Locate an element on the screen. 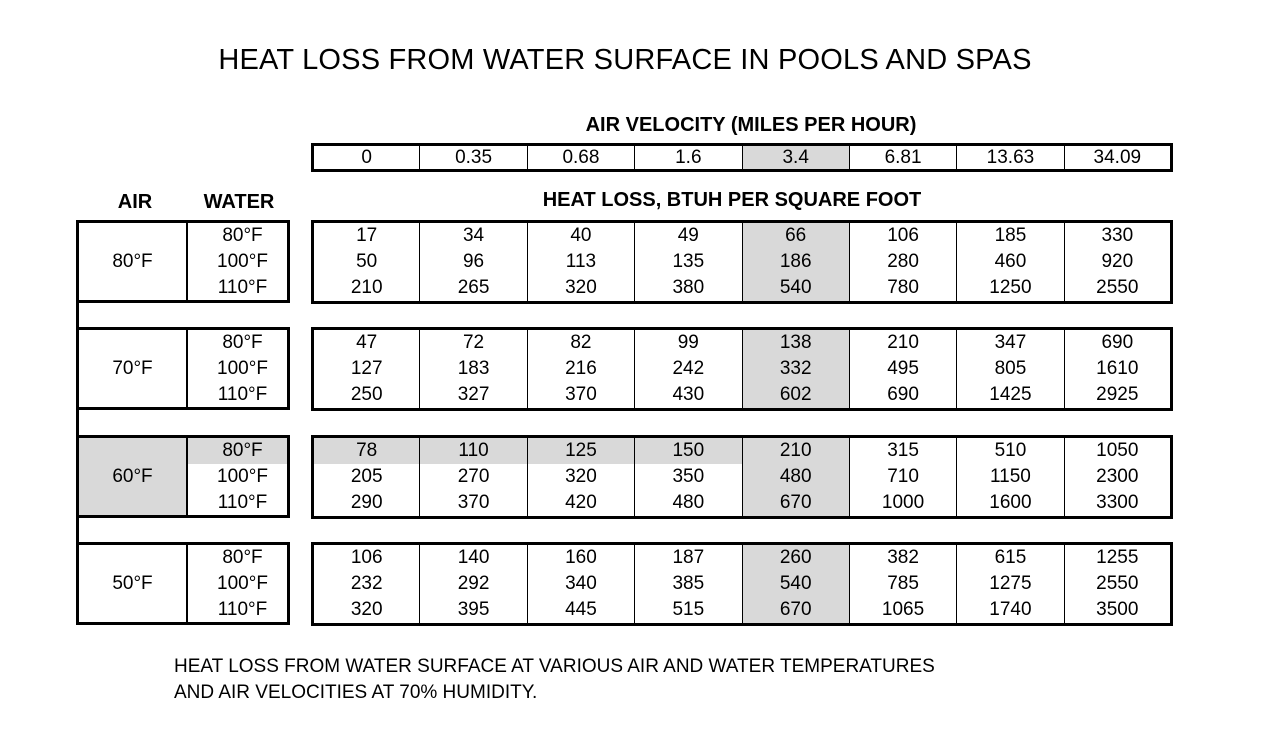  heat-loss-cell: 785 is located at coordinates (902, 584).